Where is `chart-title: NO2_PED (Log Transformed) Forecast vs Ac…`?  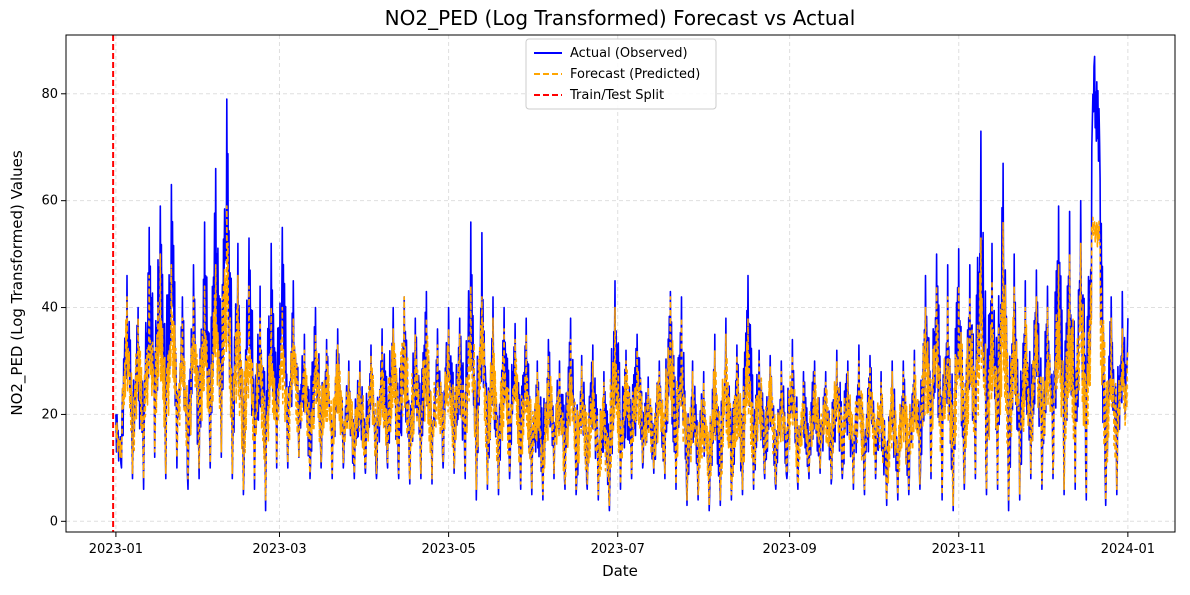 chart-title: NO2_PED (Log Transformed) Forecast vs Ac… is located at coordinates (620, 18).